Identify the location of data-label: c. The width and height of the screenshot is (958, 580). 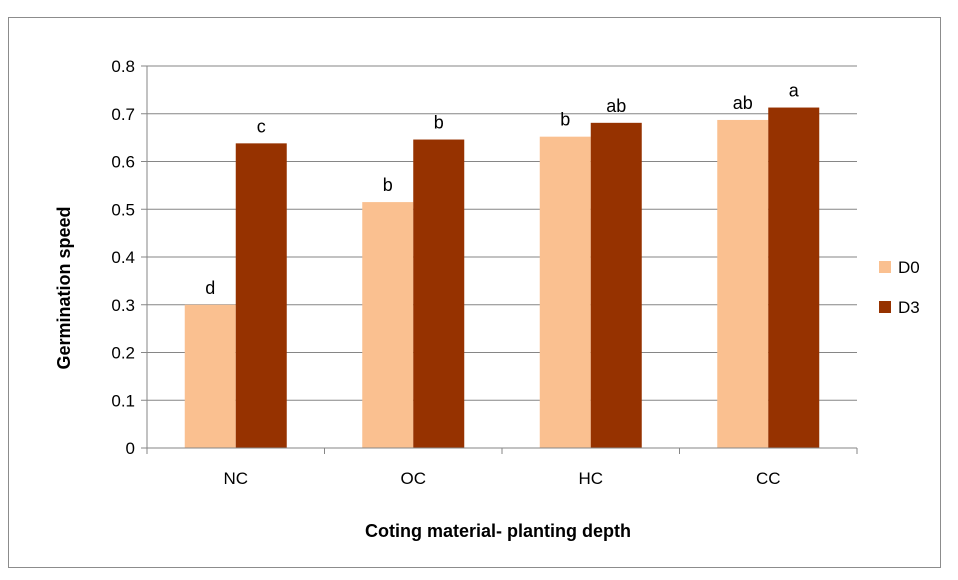
(261, 126).